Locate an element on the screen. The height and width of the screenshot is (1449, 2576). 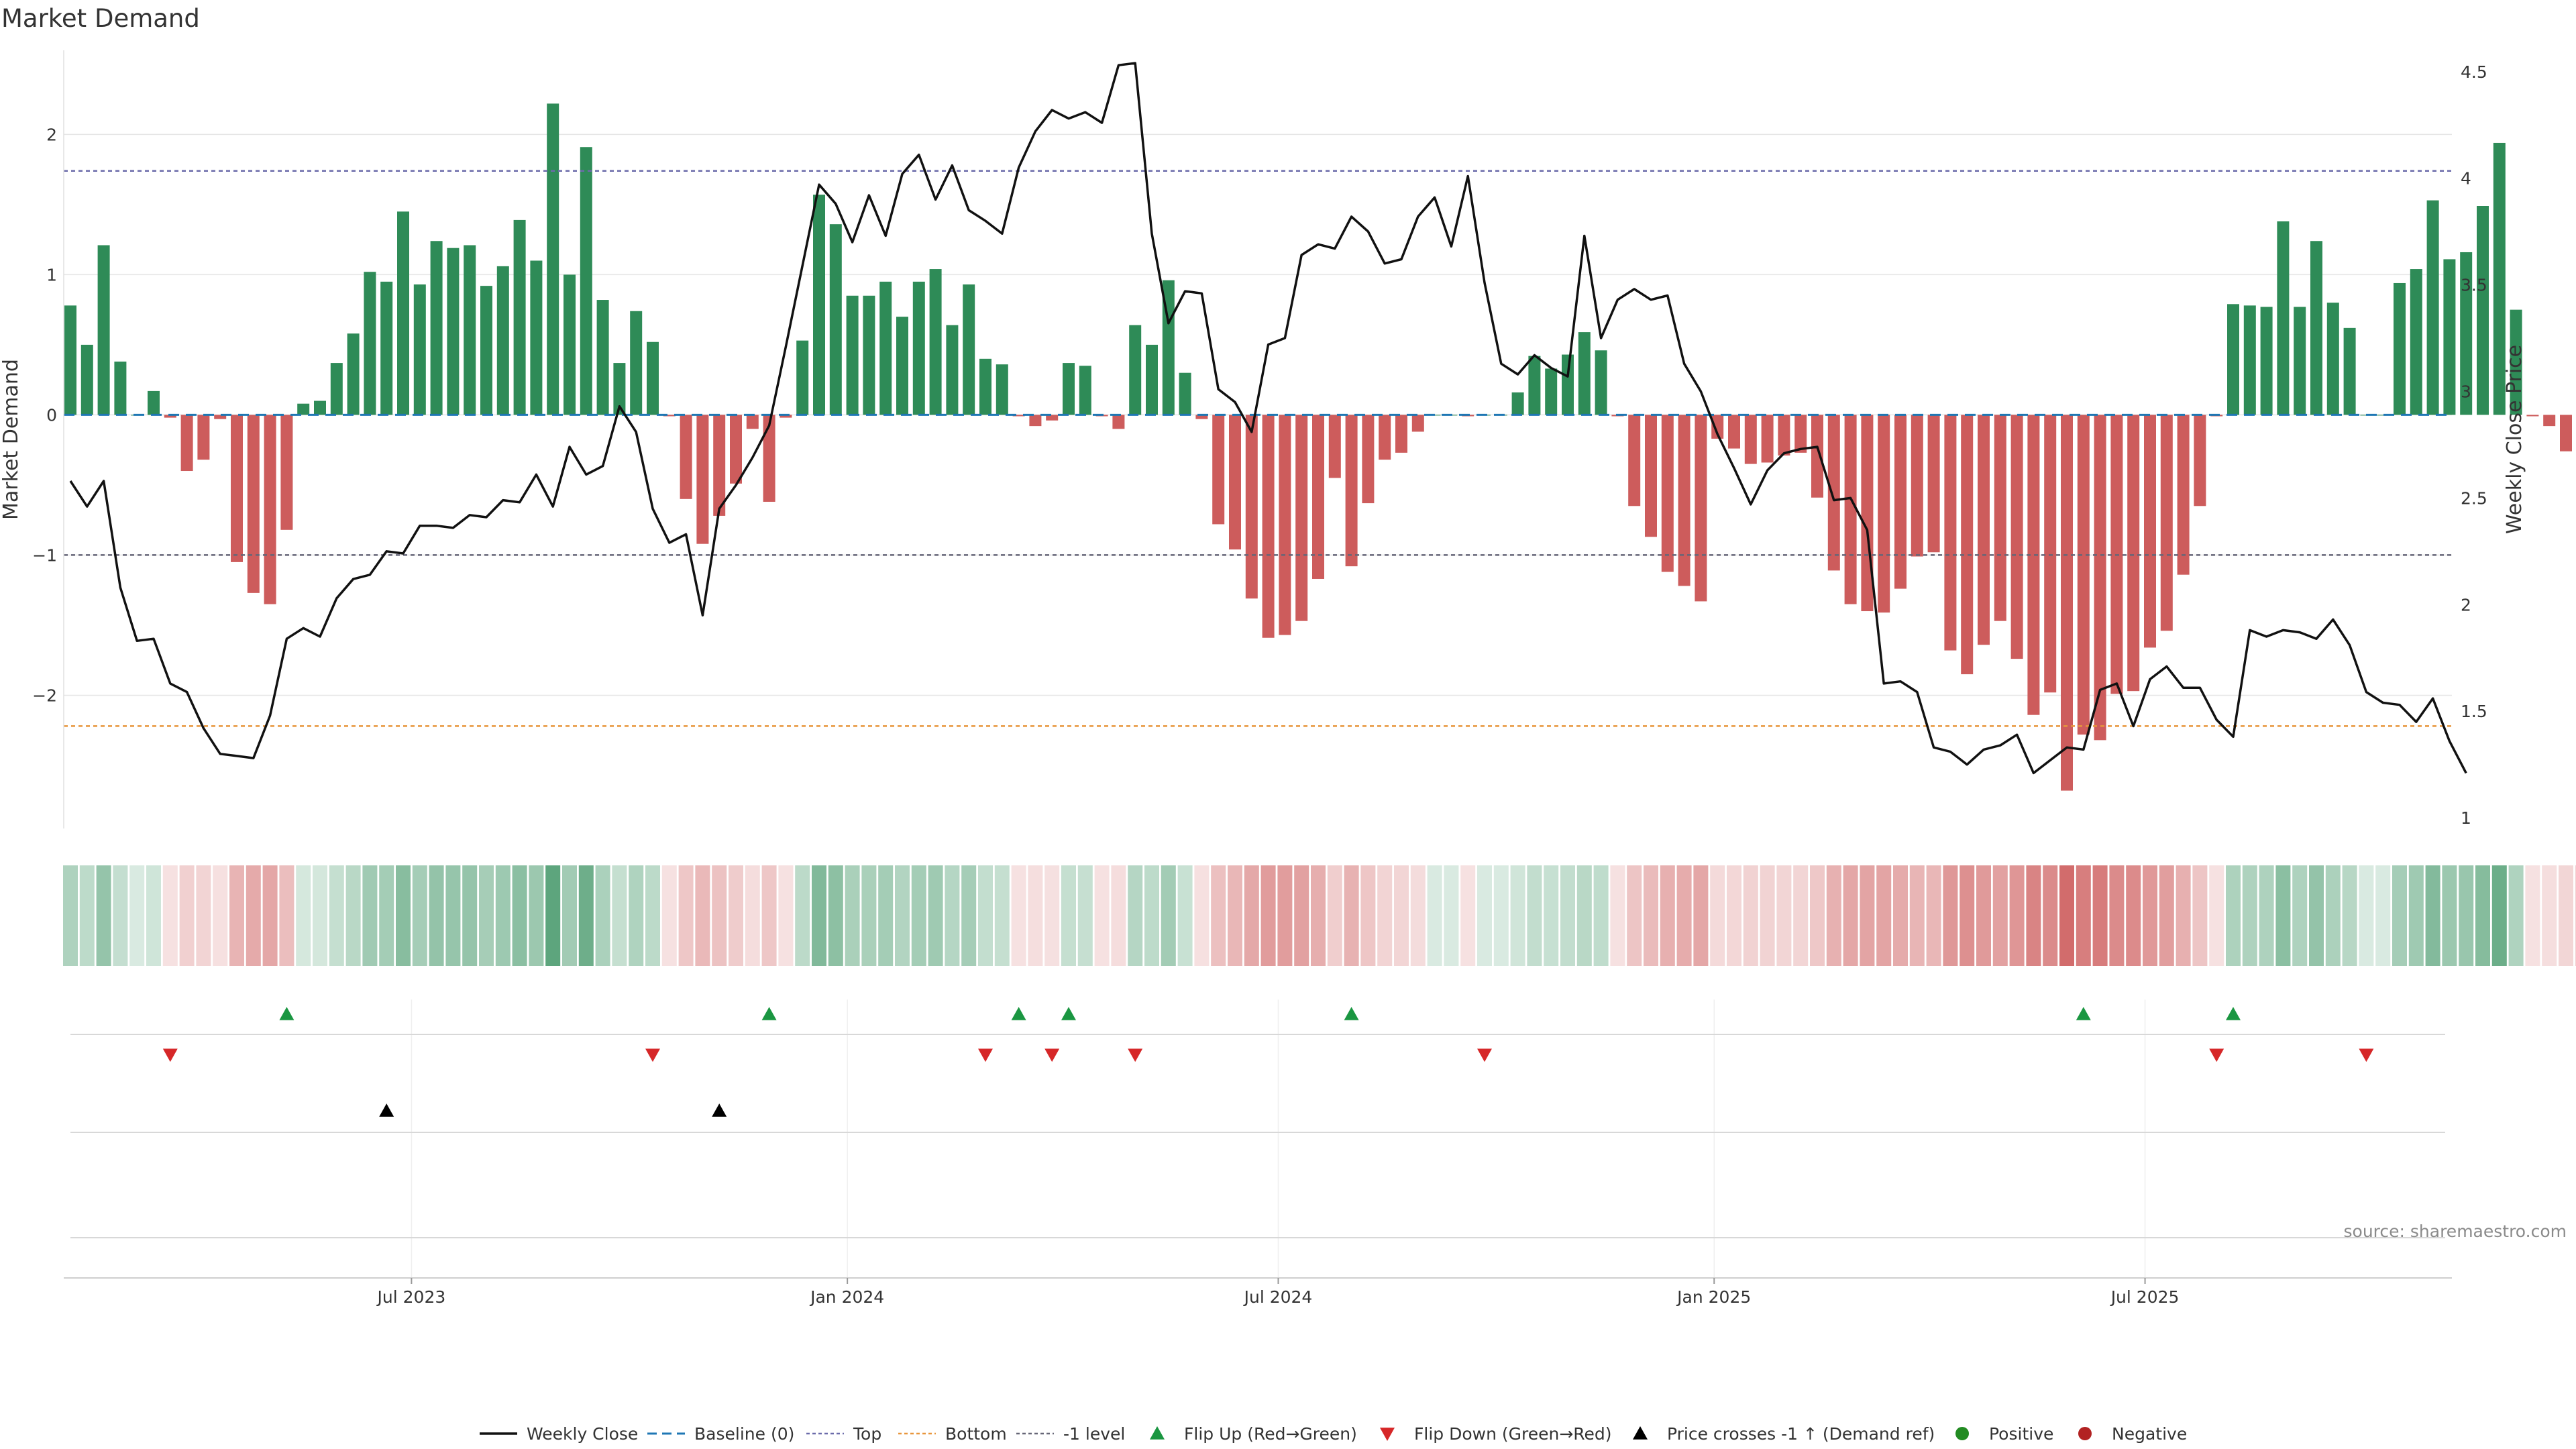
left-tick-label: 0 is located at coordinates (51, 415).